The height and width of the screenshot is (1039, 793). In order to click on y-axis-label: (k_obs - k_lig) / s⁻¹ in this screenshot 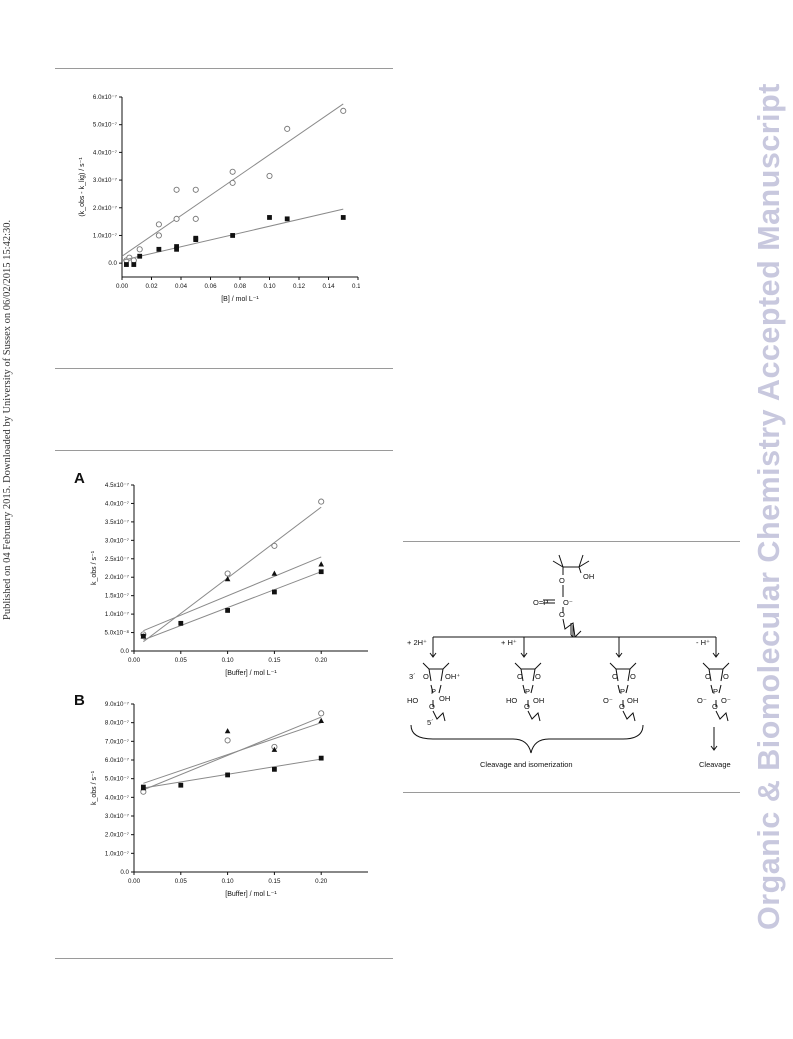, I will do `click(82, 187)`.